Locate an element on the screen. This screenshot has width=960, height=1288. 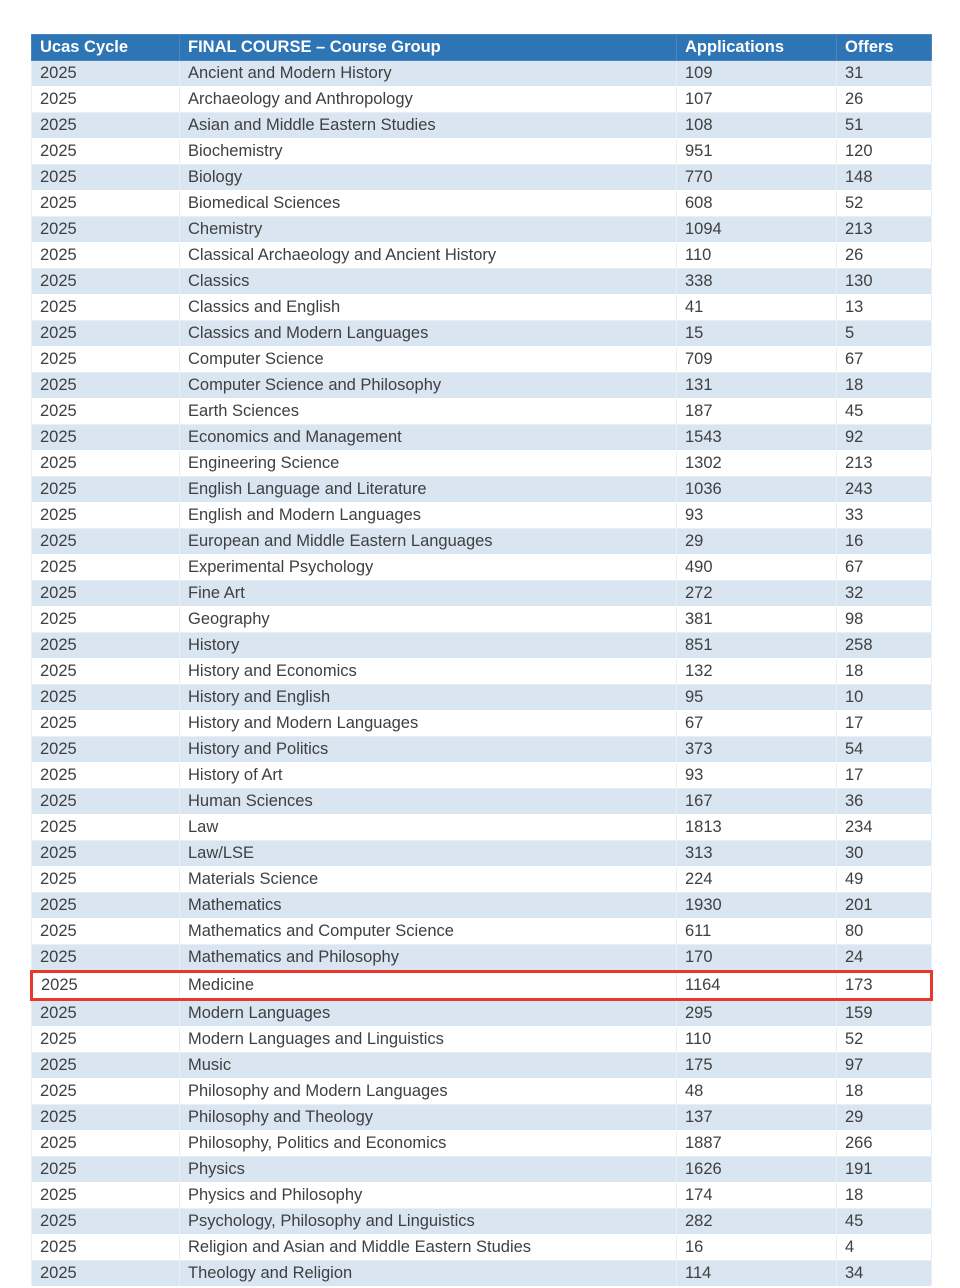
cell-offers: 18 is located at coordinates (884, 671).